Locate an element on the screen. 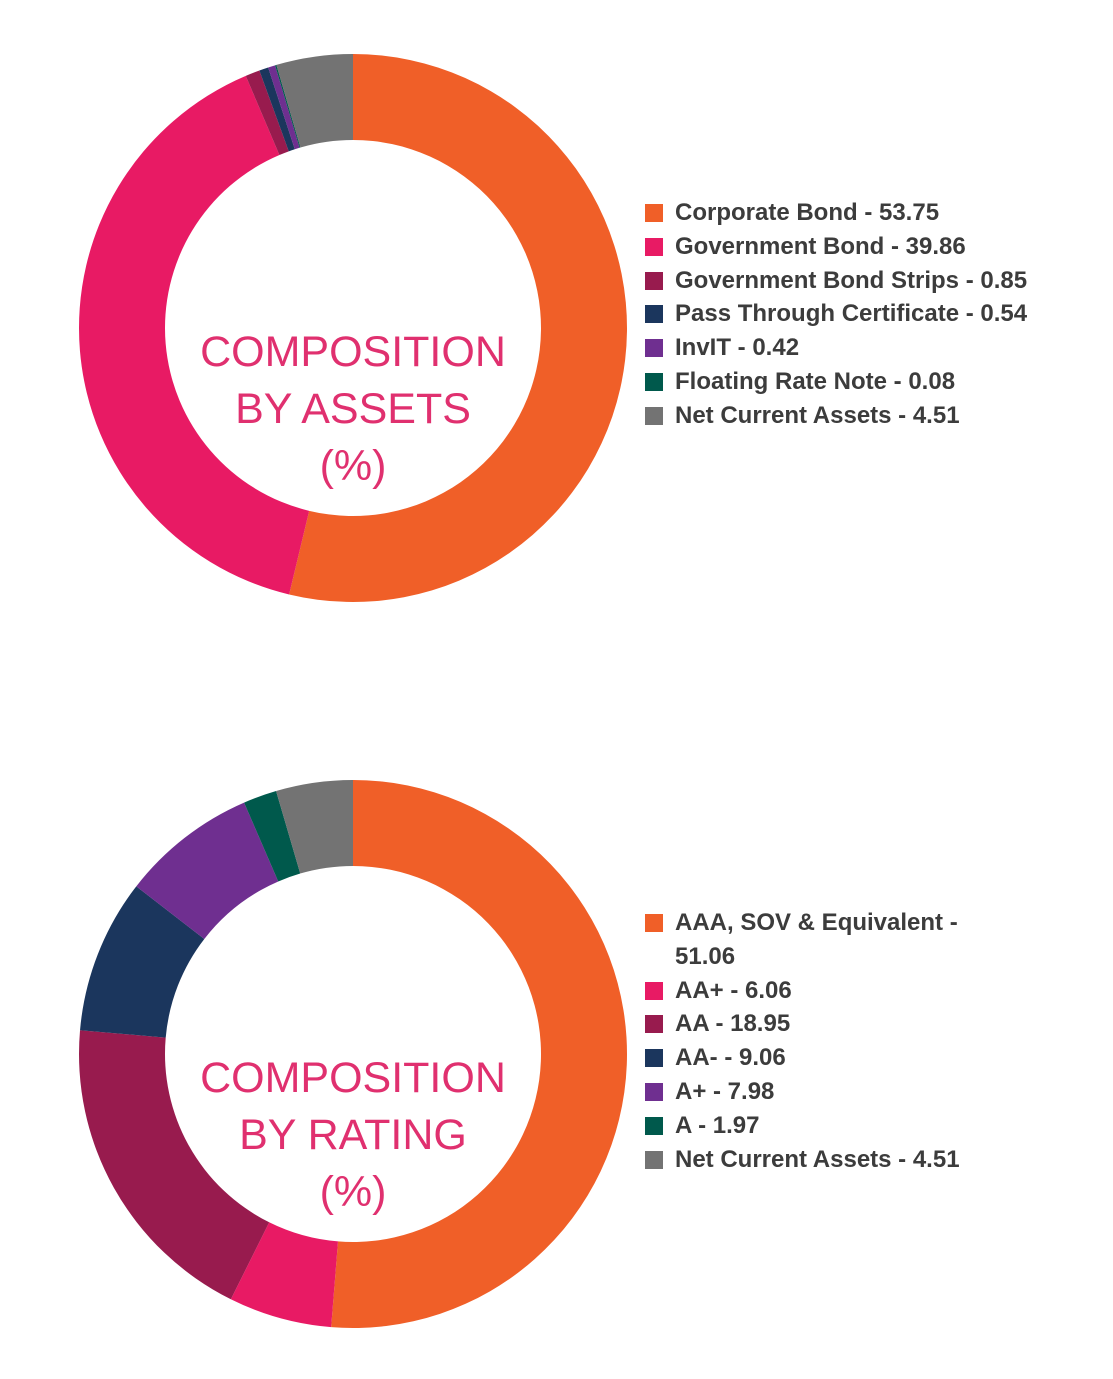 This screenshot has height=1379, width=1113. legend-item-a: A - 1.97 is located at coordinates (825, 1126).